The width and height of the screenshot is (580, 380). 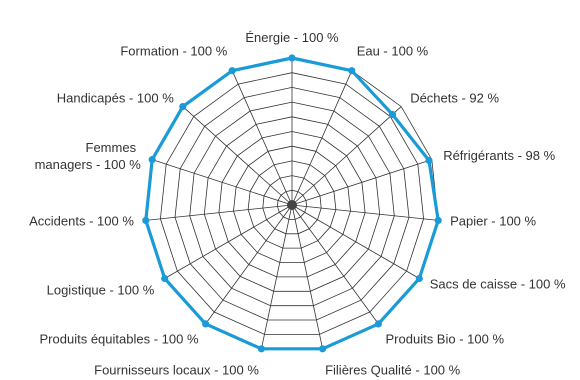 I want to click on axis-label: Papier - 100 %, so click(x=493, y=221).